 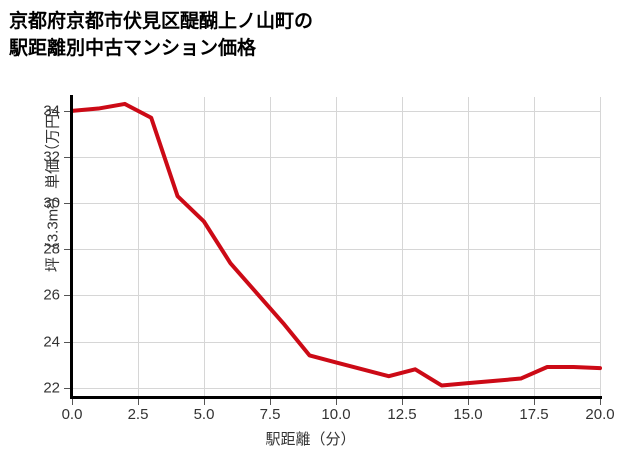 What do you see at coordinates (51, 342) in the screenshot?
I see `y-tick-label-24: 24` at bounding box center [51, 342].